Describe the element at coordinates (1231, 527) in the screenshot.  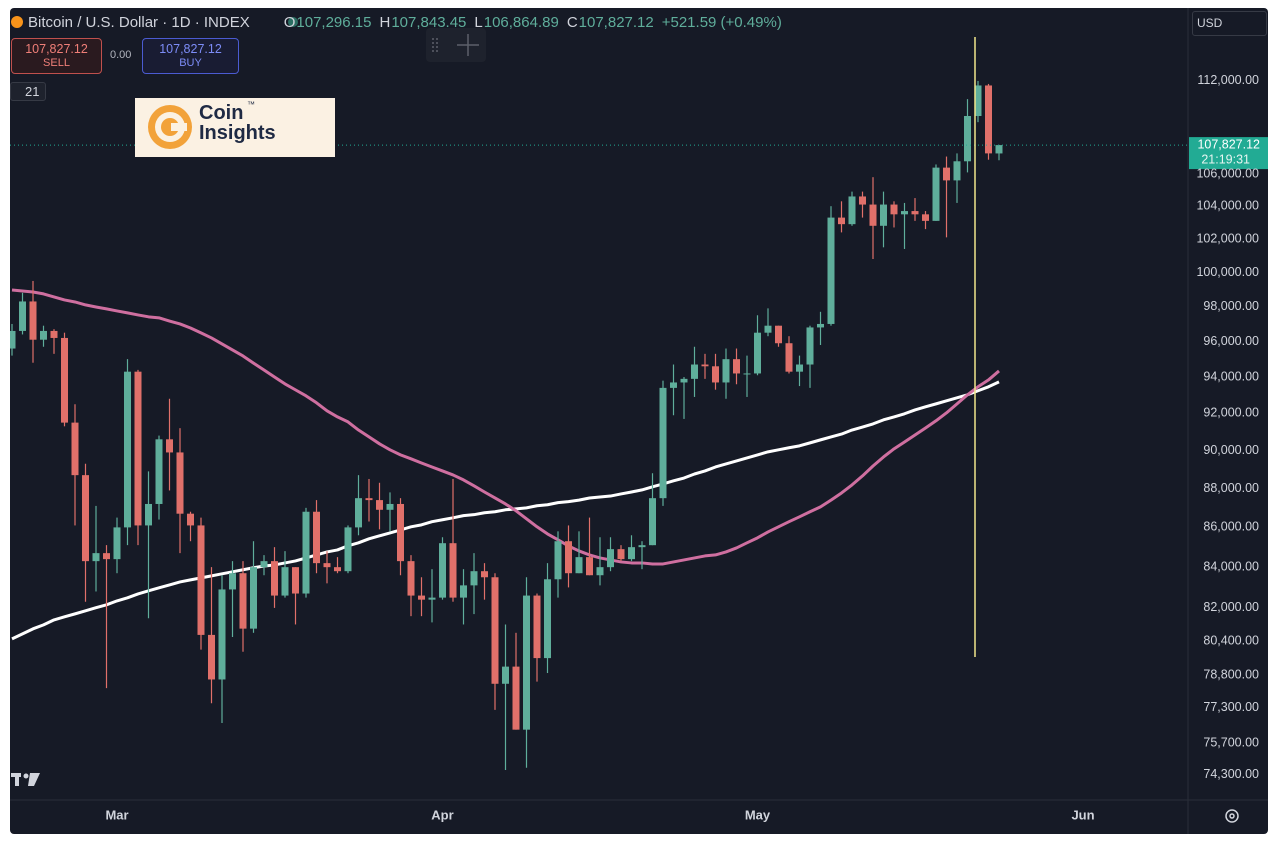
I see `y-tick-label: 86,000.00` at that location.